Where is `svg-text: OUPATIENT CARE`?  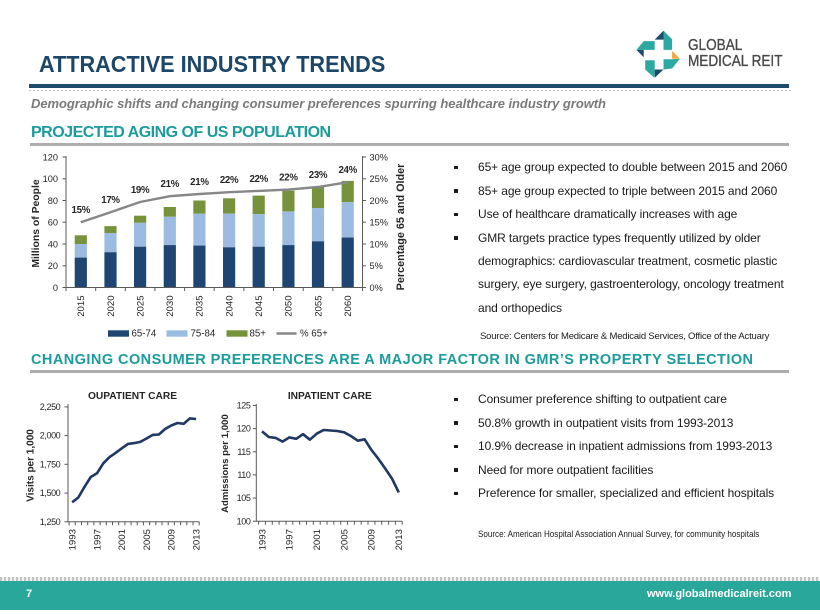
svg-text: OUPATIENT CARE is located at coordinates (132, 396).